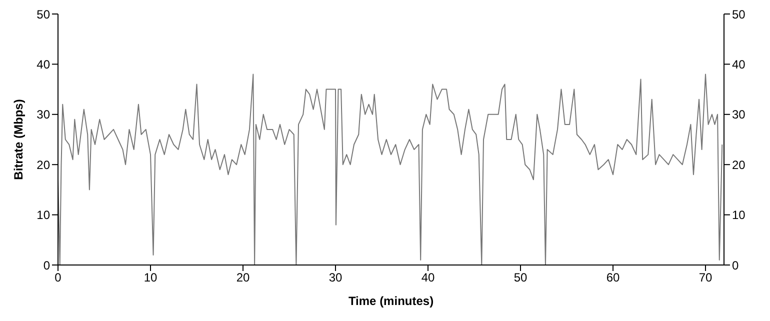 The height and width of the screenshot is (321, 770). I want to click on y-tick-label: 0, so click(46, 265).